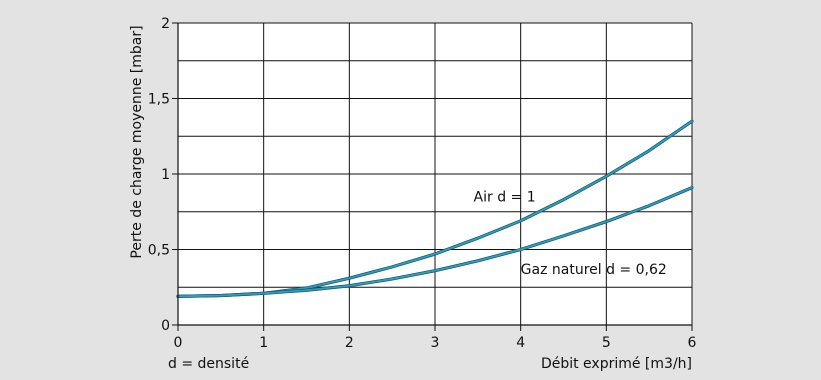 The image size is (821, 380). Describe the element at coordinates (505, 198) in the screenshot. I see `series-label-air: Air d = 1` at that location.